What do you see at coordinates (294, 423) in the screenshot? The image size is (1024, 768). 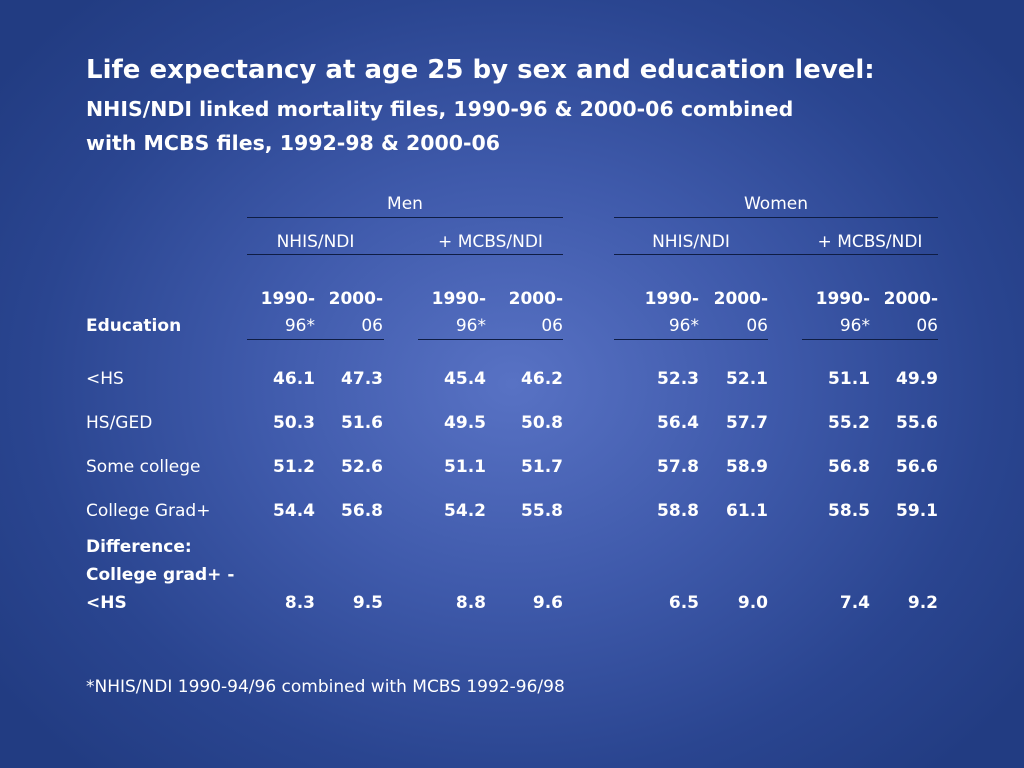 I see `table-cell: 50.3` at bounding box center [294, 423].